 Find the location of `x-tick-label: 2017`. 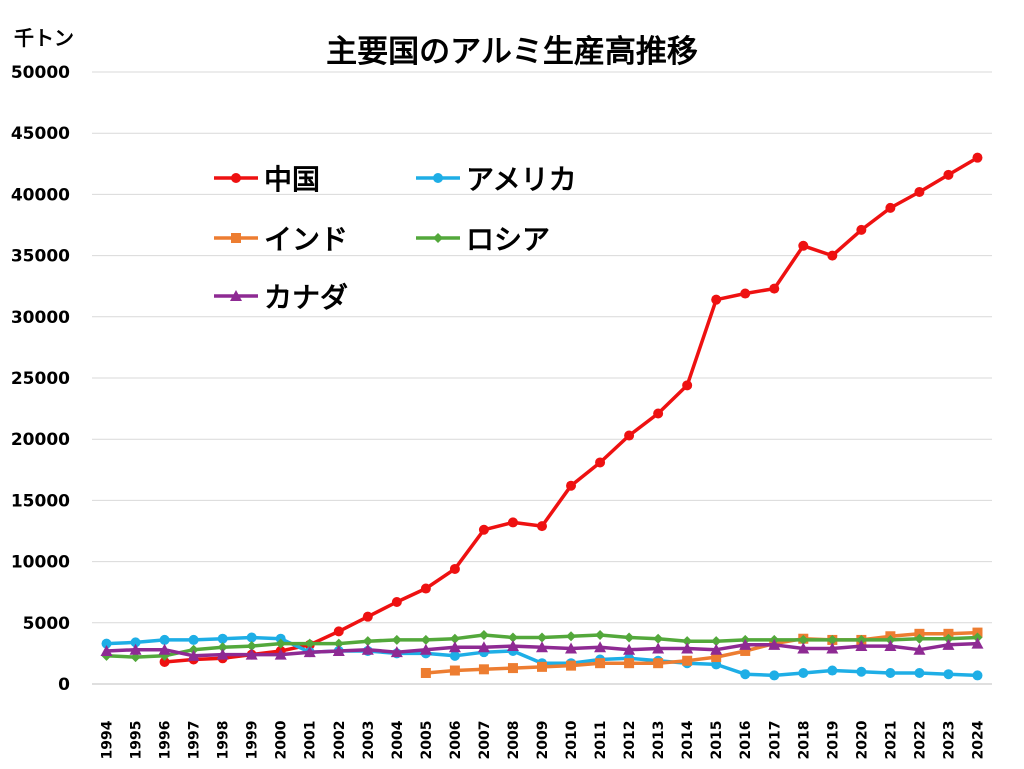

x-tick-label: 2017 is located at coordinates (775, 740).